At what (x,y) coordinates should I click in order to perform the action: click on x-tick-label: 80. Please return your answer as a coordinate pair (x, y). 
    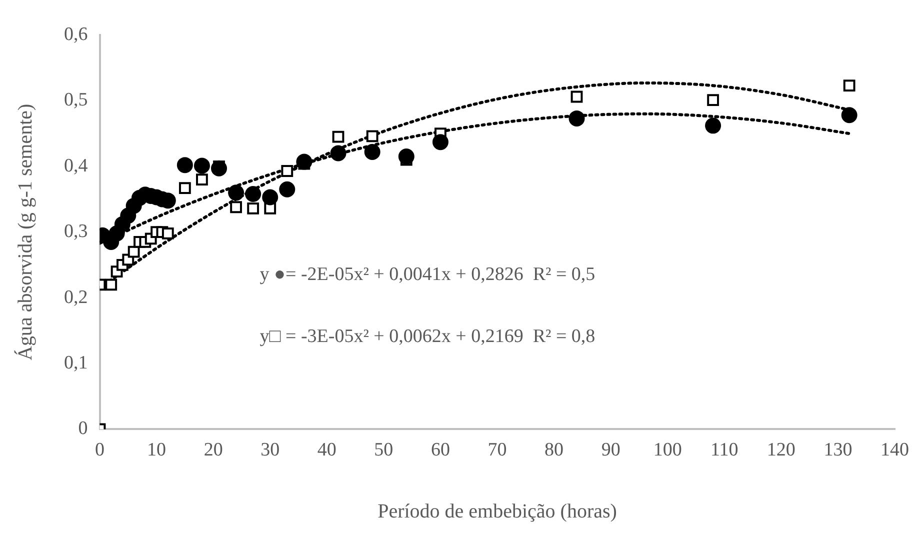
    Looking at the image, I should click on (554, 450).